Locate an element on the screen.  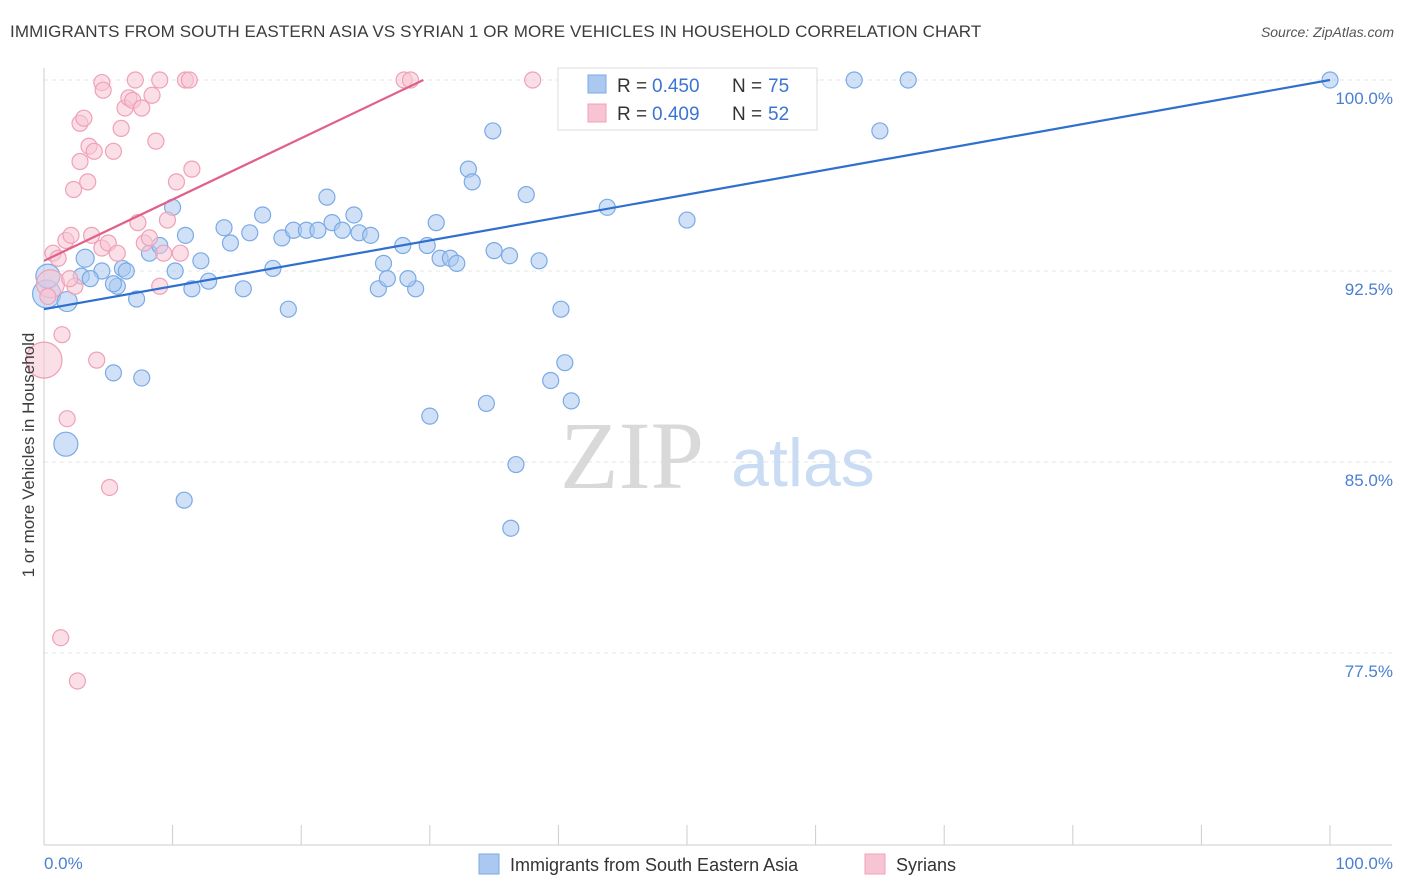
stats-n-value-1: 75 is located at coordinates (778, 86).